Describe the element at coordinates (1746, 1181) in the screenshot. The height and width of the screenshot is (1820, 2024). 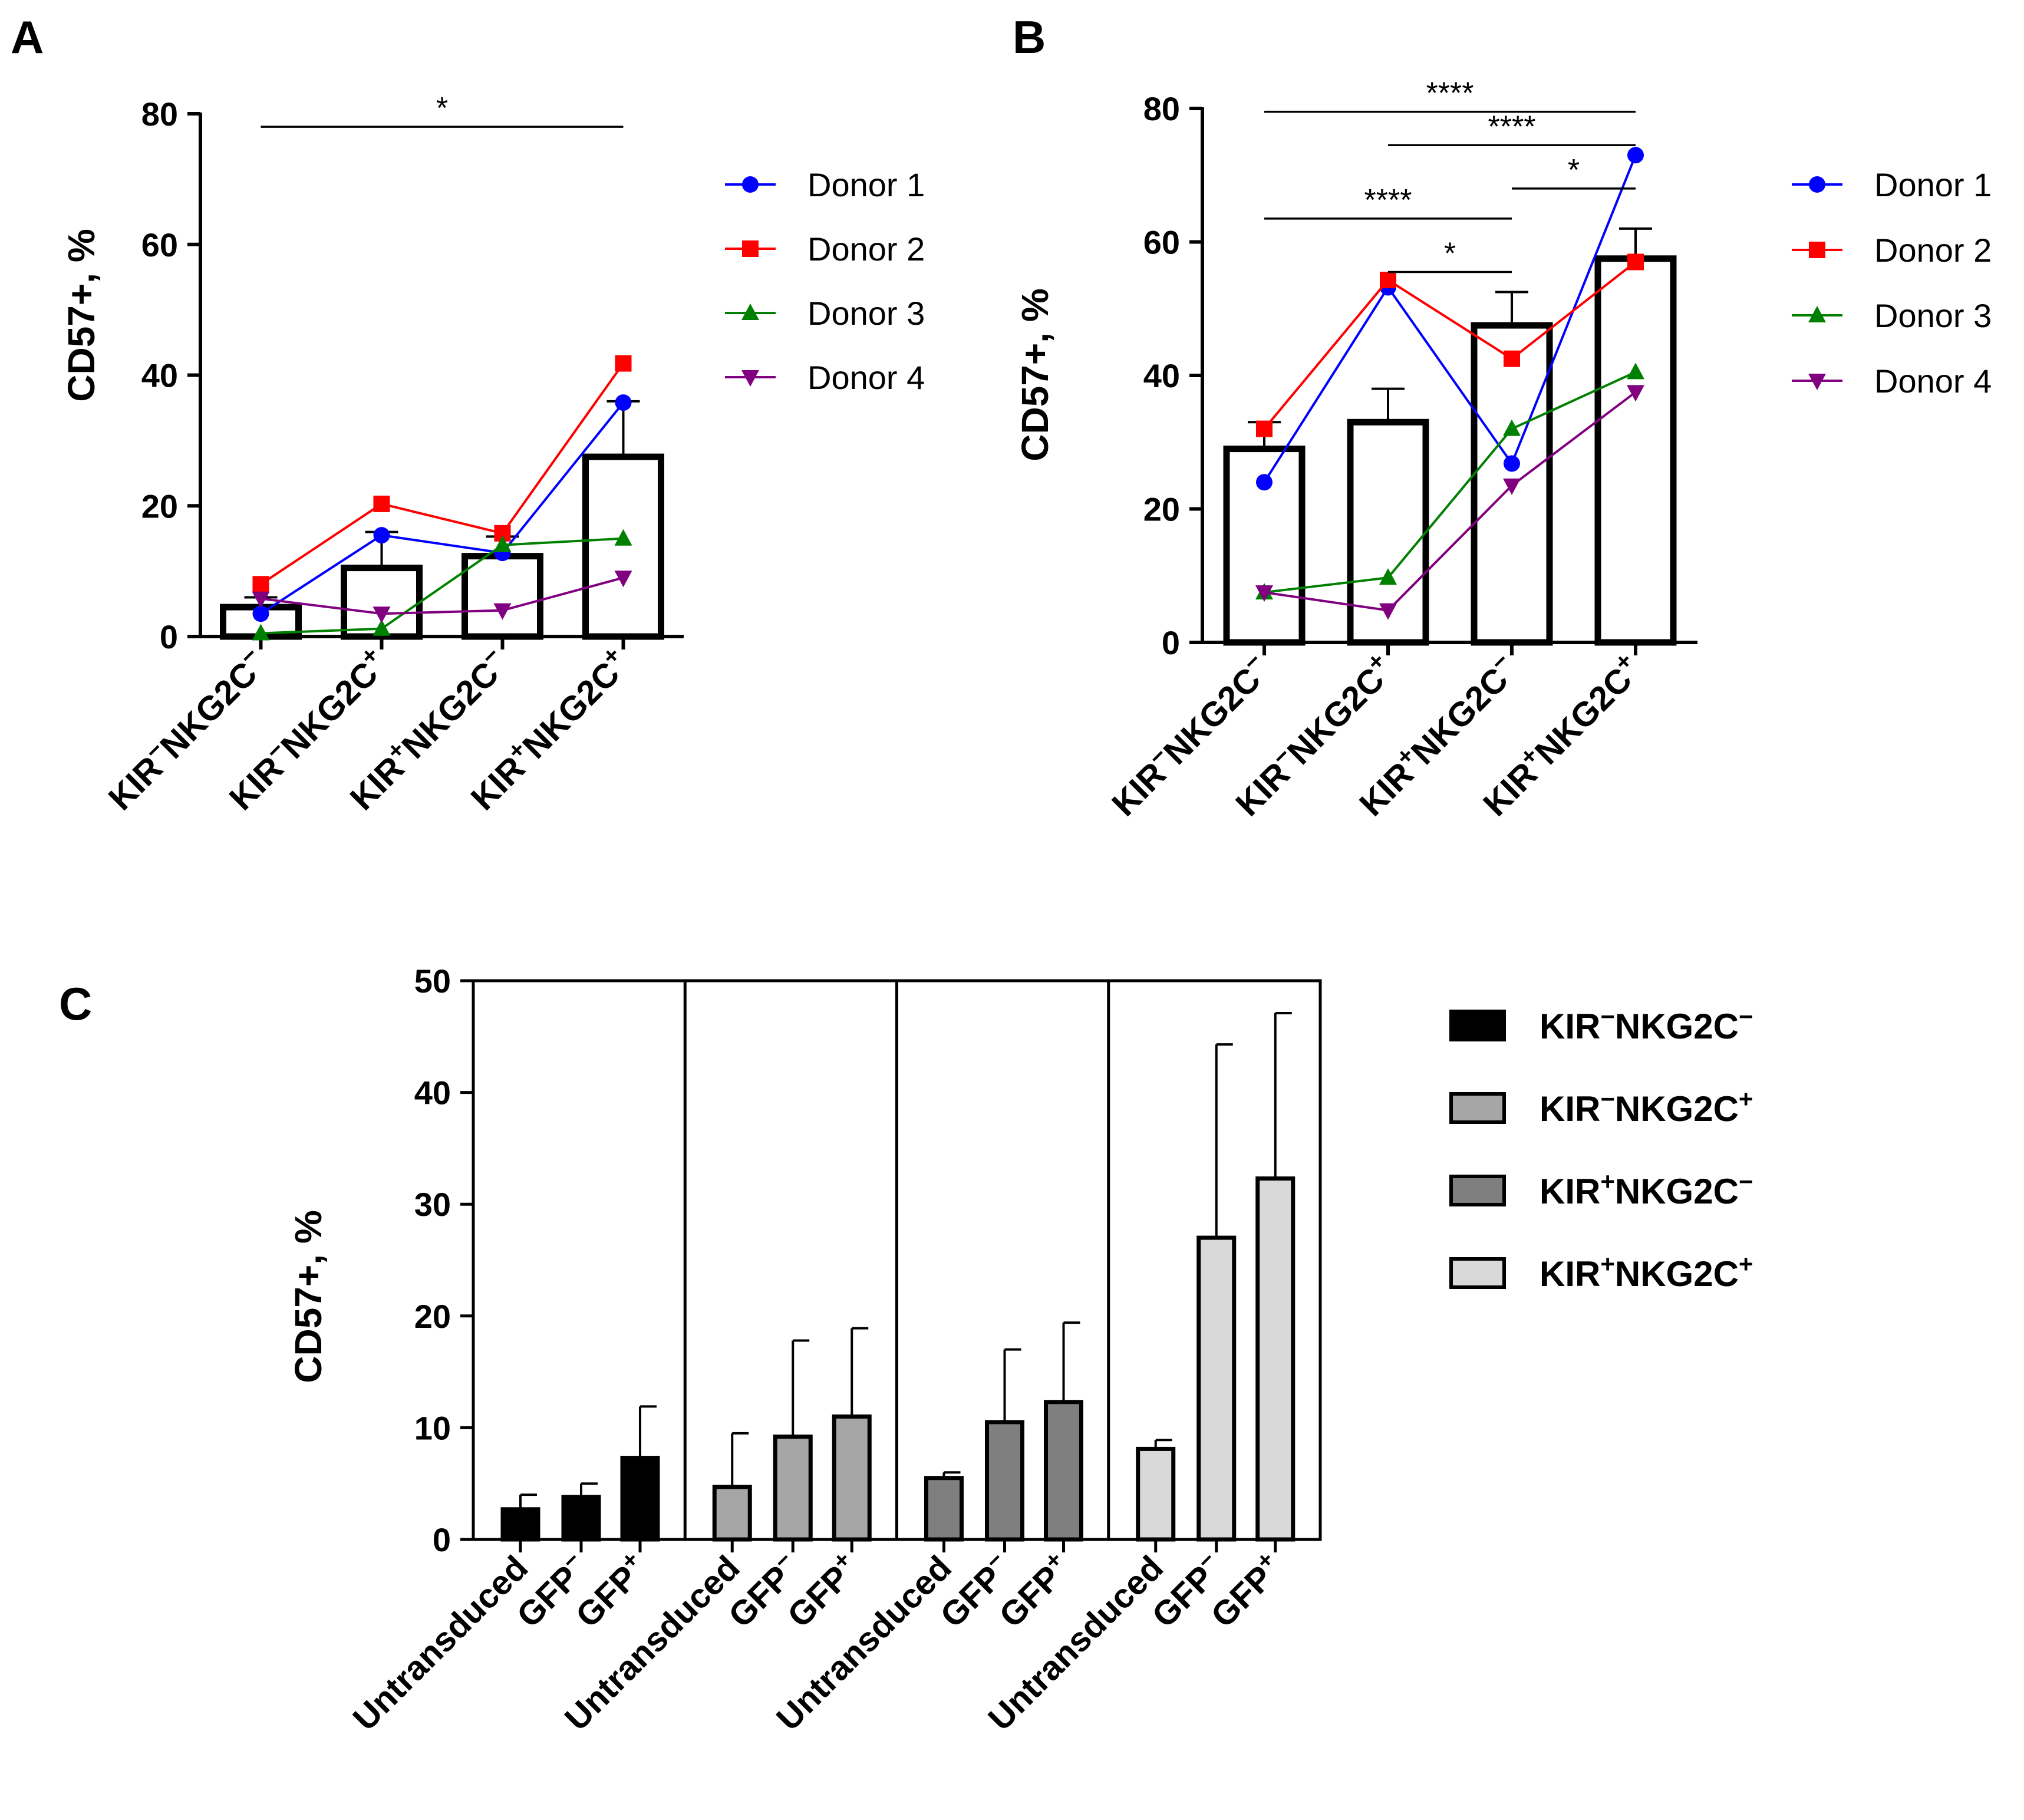
I see `panel-c-legend-label-nkg2c-sup: −` at that location.